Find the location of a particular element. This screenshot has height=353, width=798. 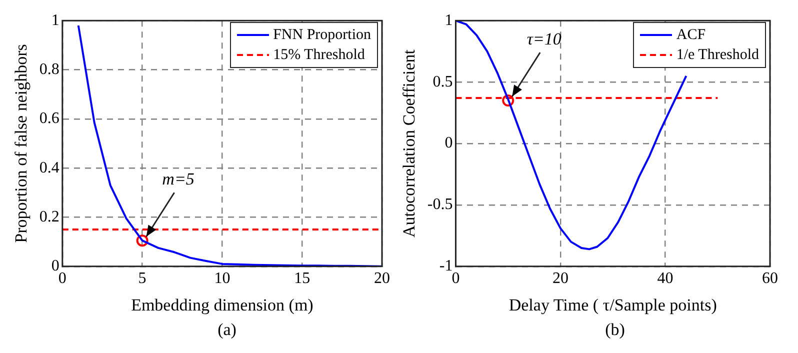

x-tick-label: 10 is located at coordinates (222, 279).